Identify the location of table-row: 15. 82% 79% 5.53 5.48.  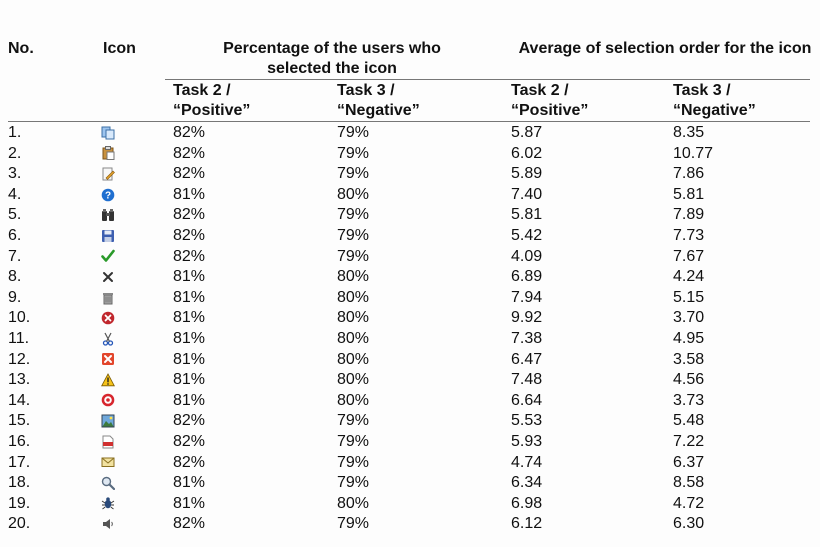
(410, 421).